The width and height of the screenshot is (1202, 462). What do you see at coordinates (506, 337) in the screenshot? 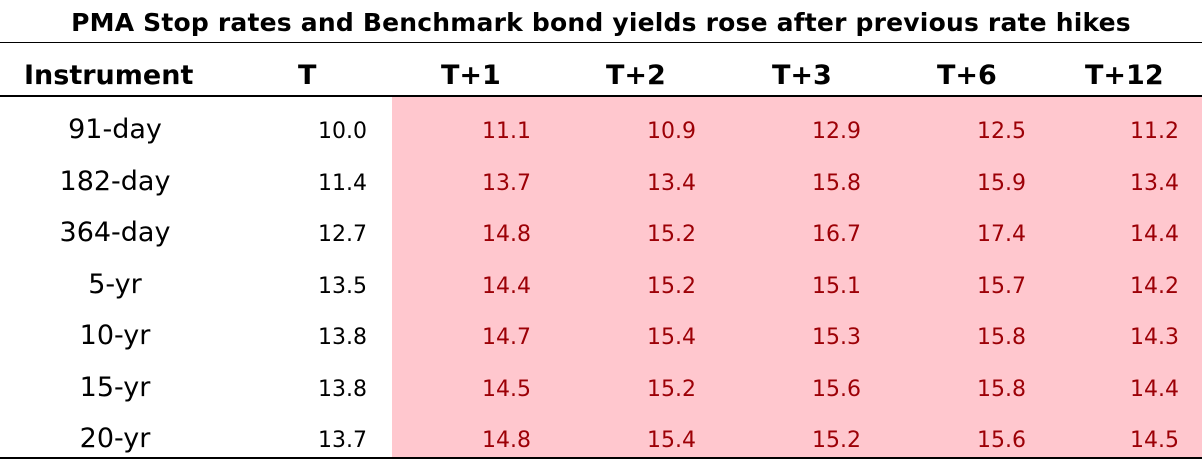
I see `highlighted-value: 14.7` at bounding box center [506, 337].